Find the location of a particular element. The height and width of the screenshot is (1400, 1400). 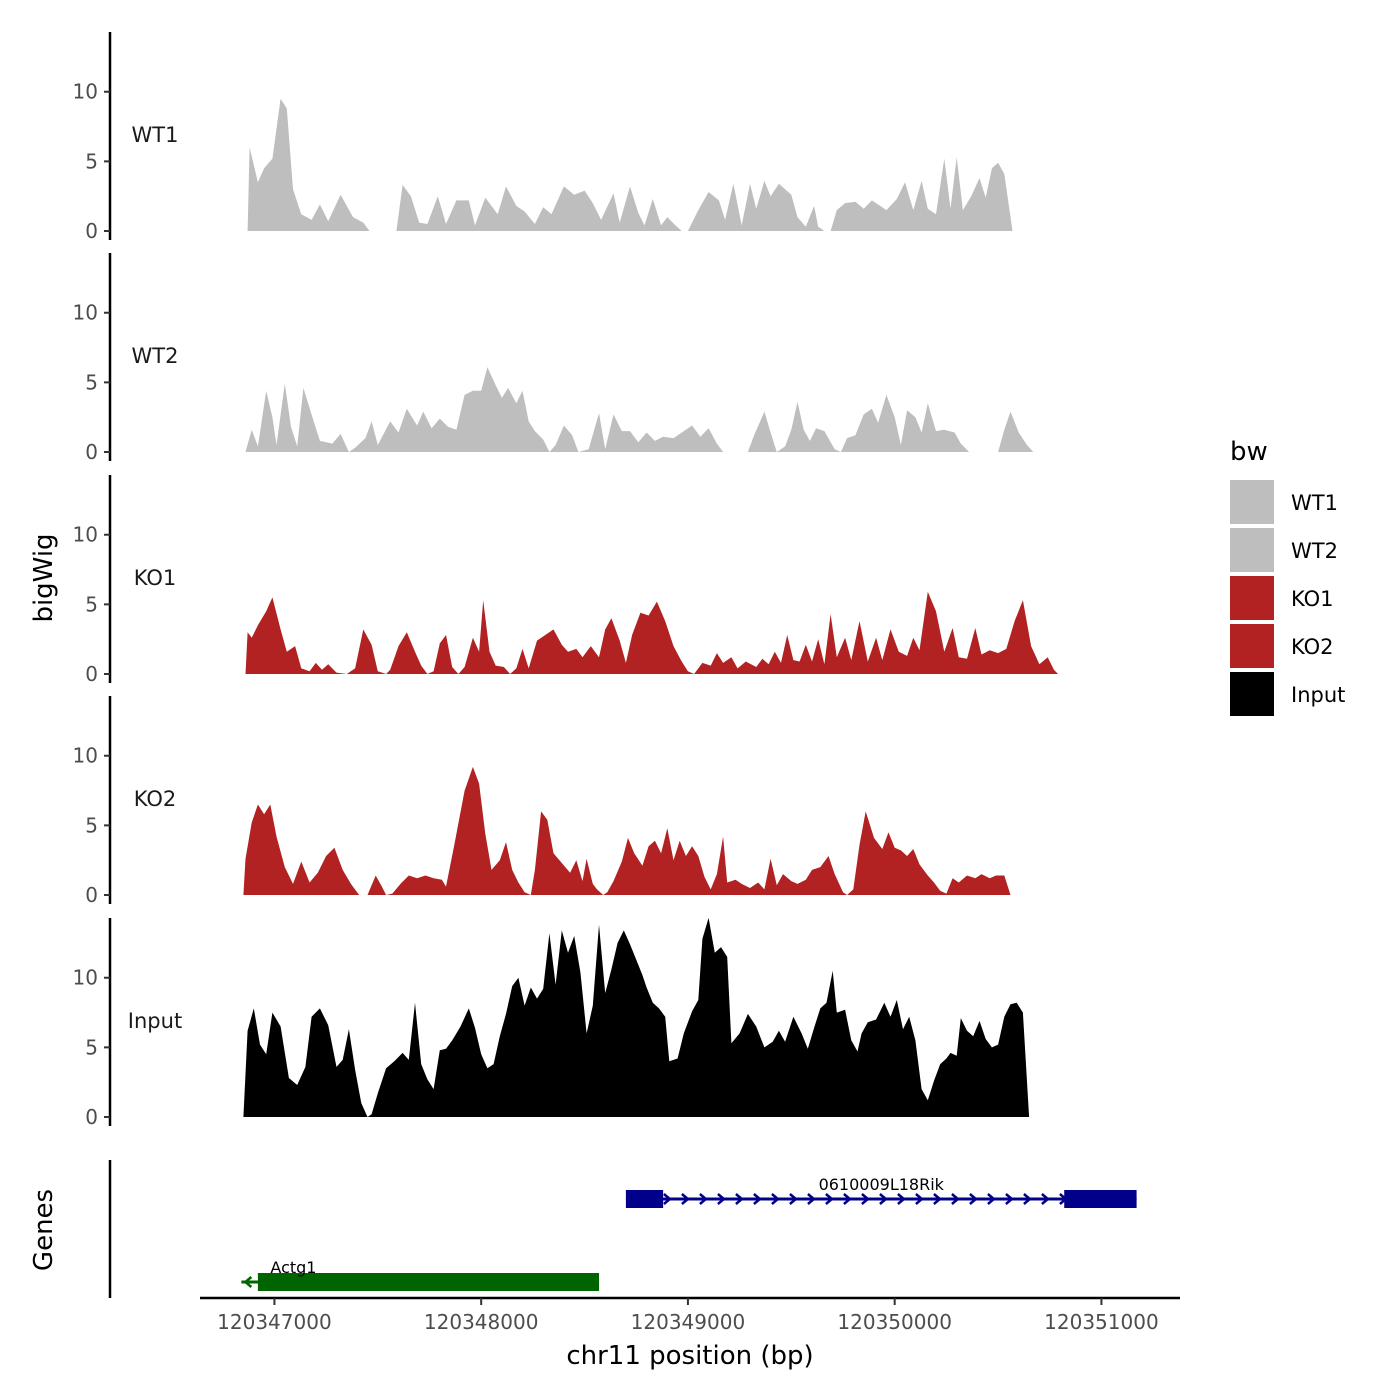

x-tick-label: 120350000 is located at coordinates (894, 1322).